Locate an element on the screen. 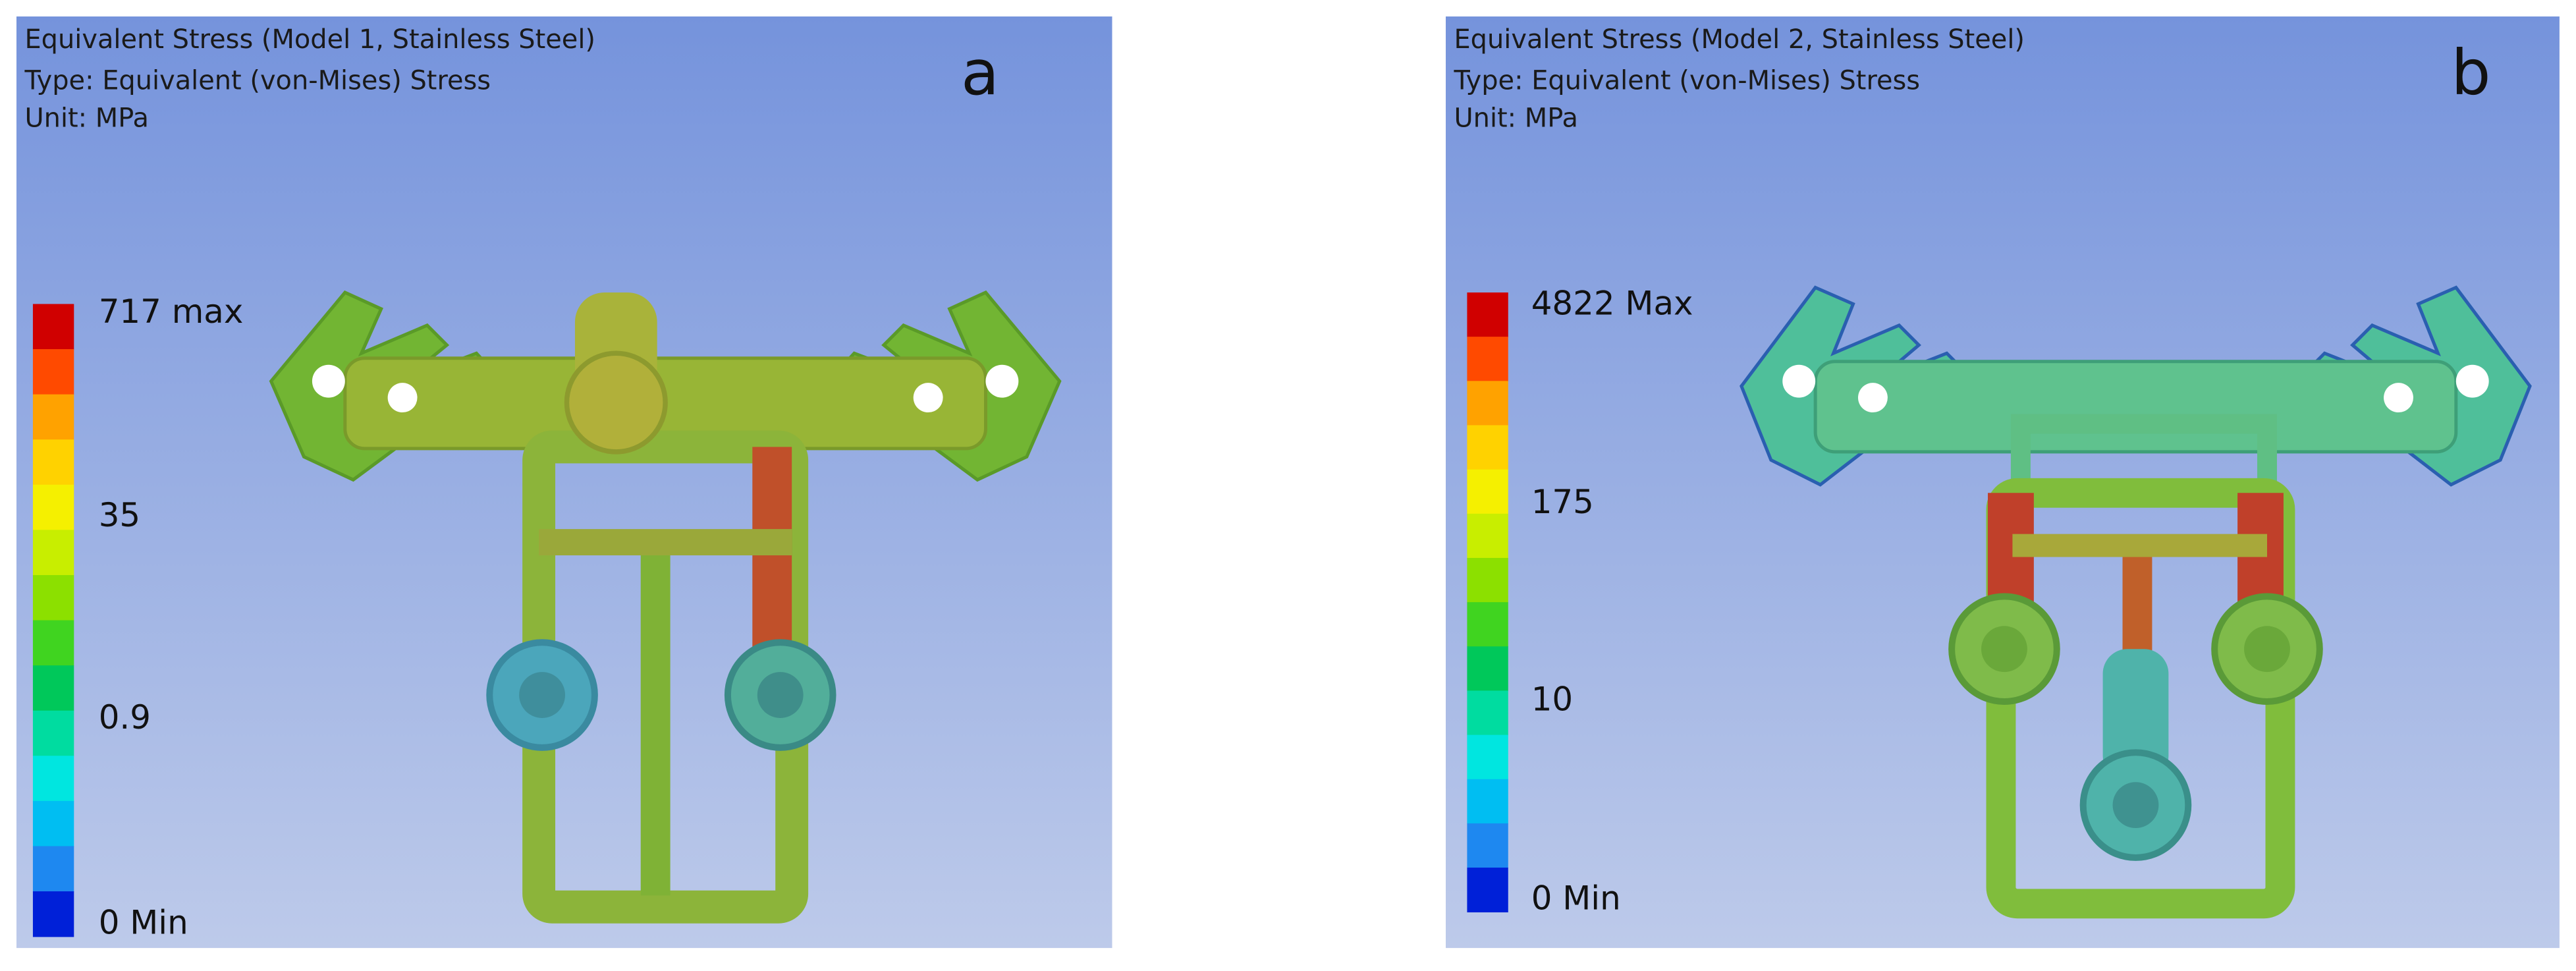  legend-label: 175 is located at coordinates (1562, 502).